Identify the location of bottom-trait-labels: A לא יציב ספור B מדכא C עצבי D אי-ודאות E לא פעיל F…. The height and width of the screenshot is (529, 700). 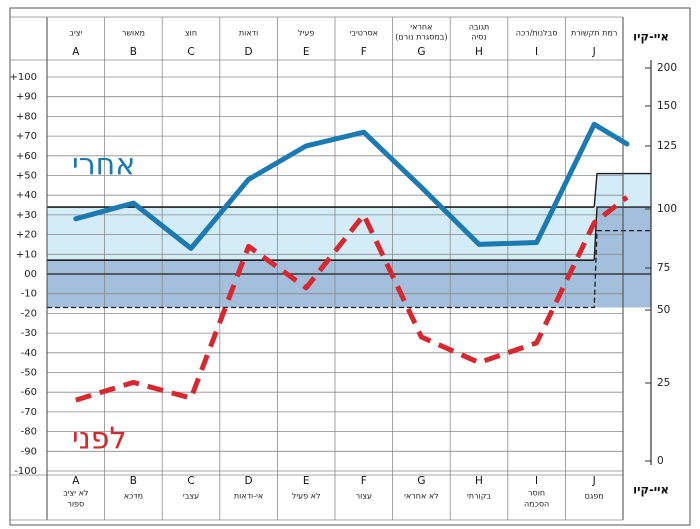
(366, 492).